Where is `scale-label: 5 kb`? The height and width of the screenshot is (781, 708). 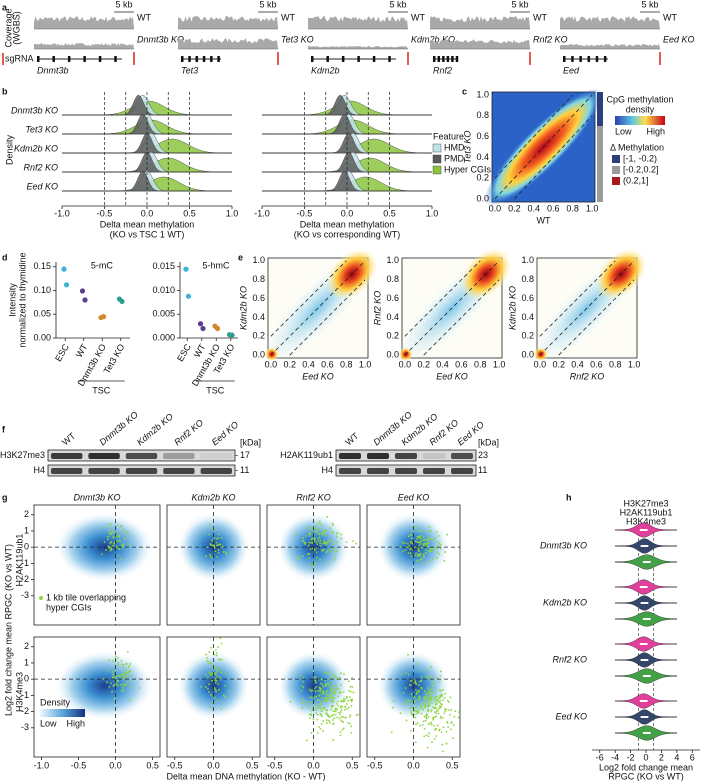
scale-label: 5 kb is located at coordinates (519, 4).